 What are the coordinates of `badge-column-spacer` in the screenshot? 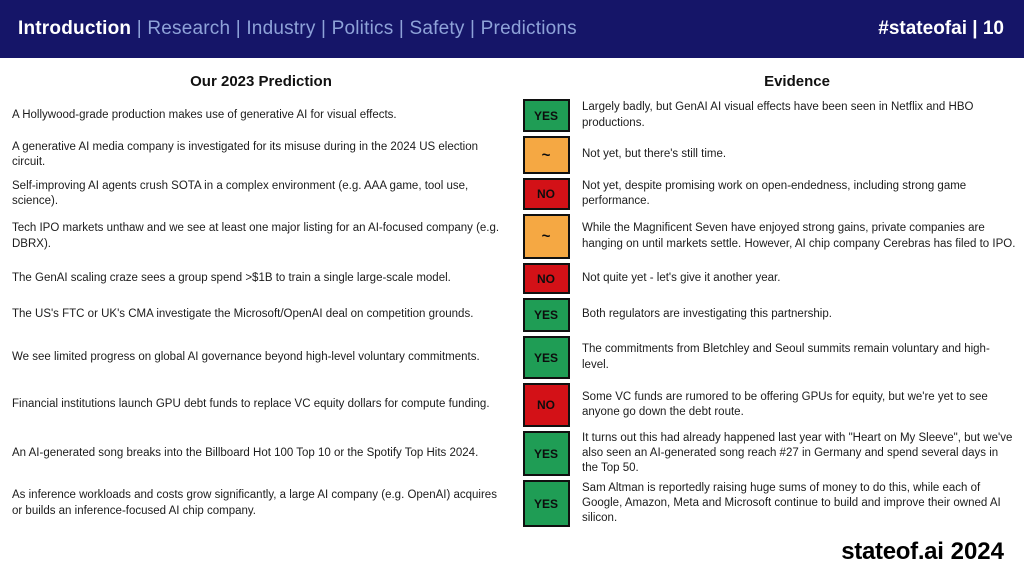 It's located at (546, 81).